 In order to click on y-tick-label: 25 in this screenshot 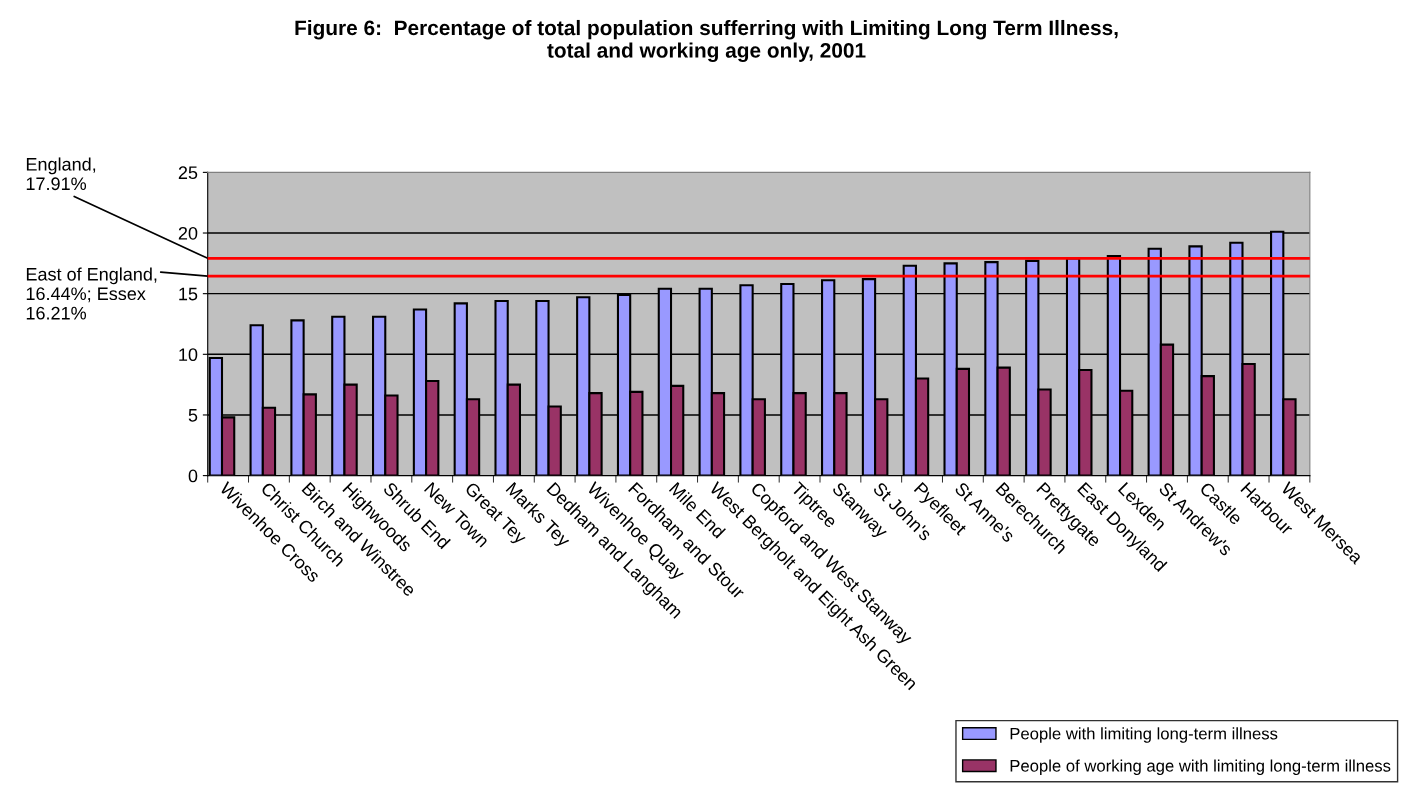, I will do `click(188, 173)`.